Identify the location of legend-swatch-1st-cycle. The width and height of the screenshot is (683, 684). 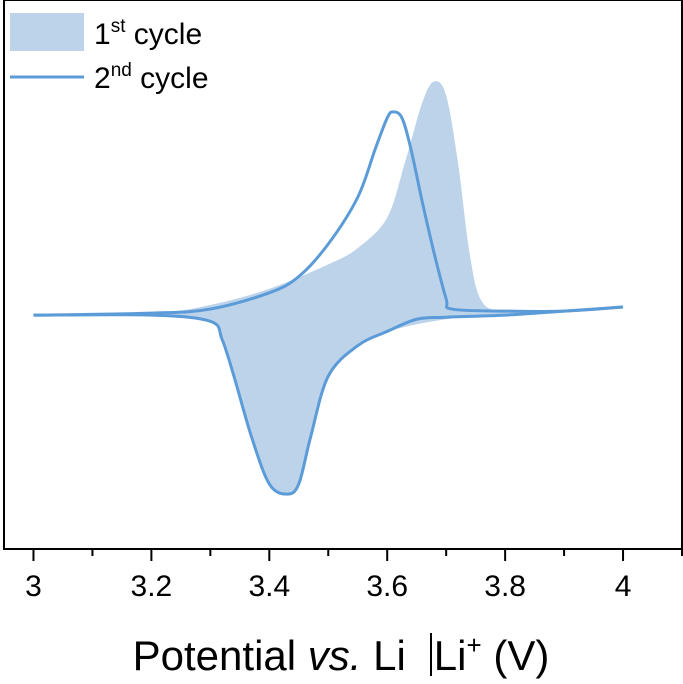
(47, 32).